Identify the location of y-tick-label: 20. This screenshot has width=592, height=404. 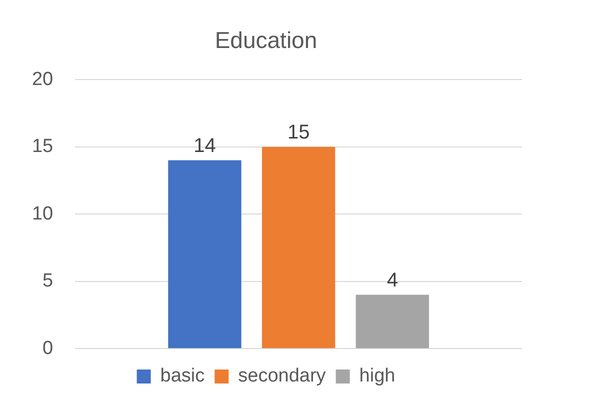
(43, 79).